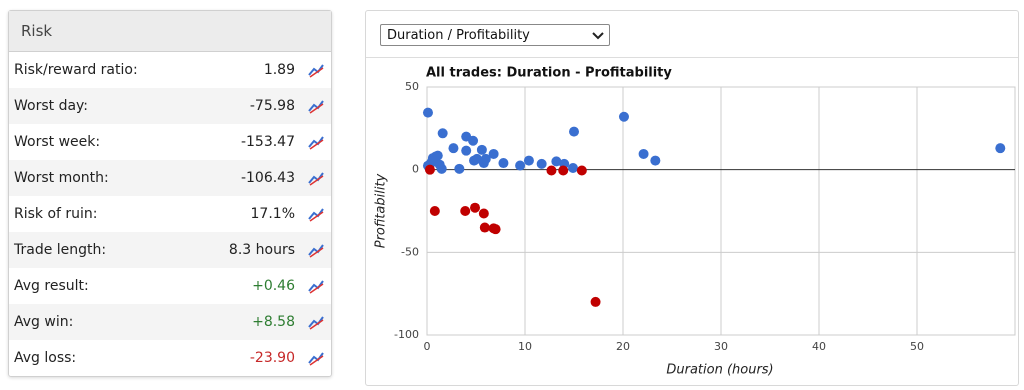 Image resolution: width=1024 pixels, height=390 pixels. I want to click on chart-selector: Duration / Profitability, so click(495, 35).